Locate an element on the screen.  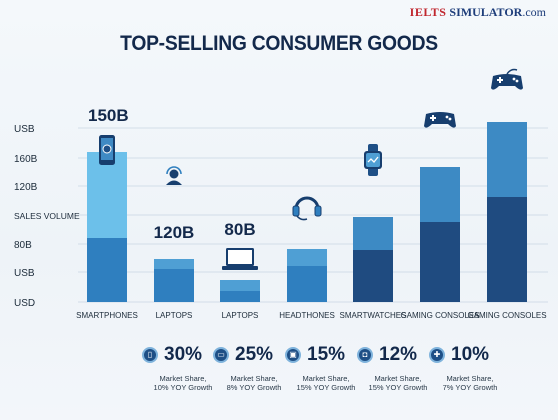
stat-card: ▯ 30% Market Share, 10% YOY Growth is located at coordinates (187, 375).